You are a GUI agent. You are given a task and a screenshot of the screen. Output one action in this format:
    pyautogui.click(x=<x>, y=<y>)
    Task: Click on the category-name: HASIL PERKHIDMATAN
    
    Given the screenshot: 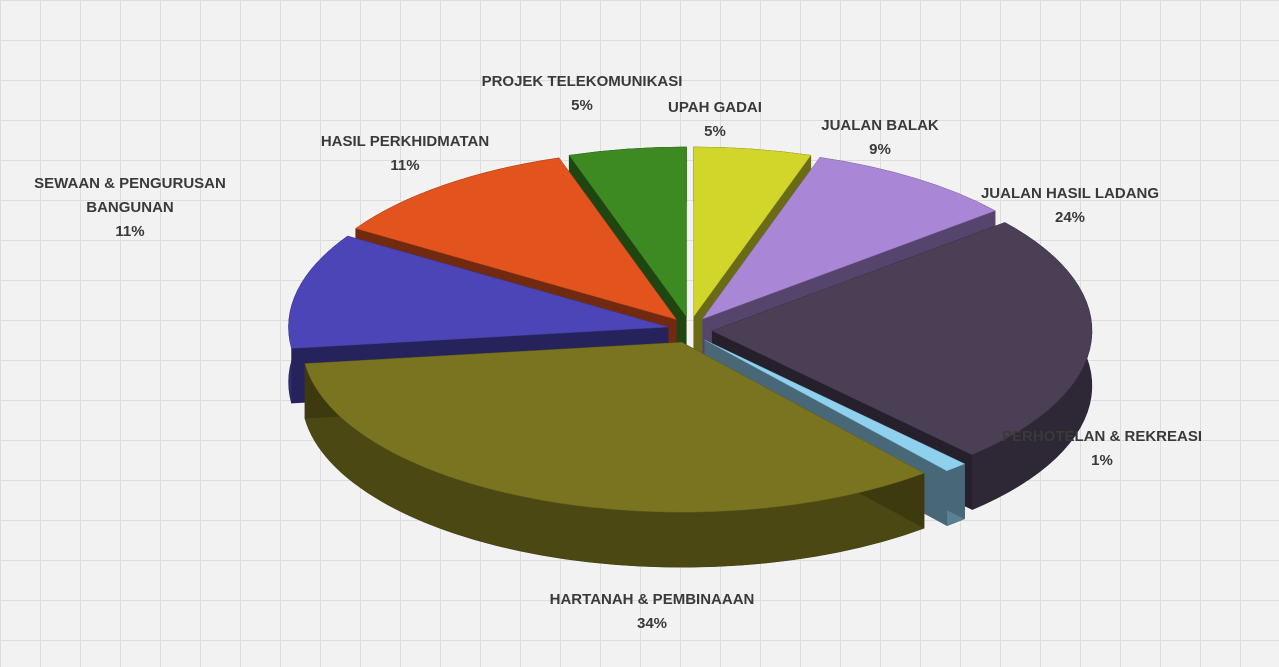 What is the action you would take?
    pyautogui.click(x=405, y=141)
    